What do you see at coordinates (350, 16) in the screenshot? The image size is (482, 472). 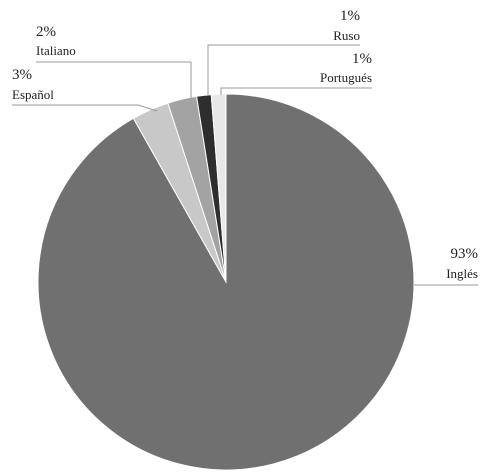 I see `data-label-pct-ruso: 1%` at bounding box center [350, 16].